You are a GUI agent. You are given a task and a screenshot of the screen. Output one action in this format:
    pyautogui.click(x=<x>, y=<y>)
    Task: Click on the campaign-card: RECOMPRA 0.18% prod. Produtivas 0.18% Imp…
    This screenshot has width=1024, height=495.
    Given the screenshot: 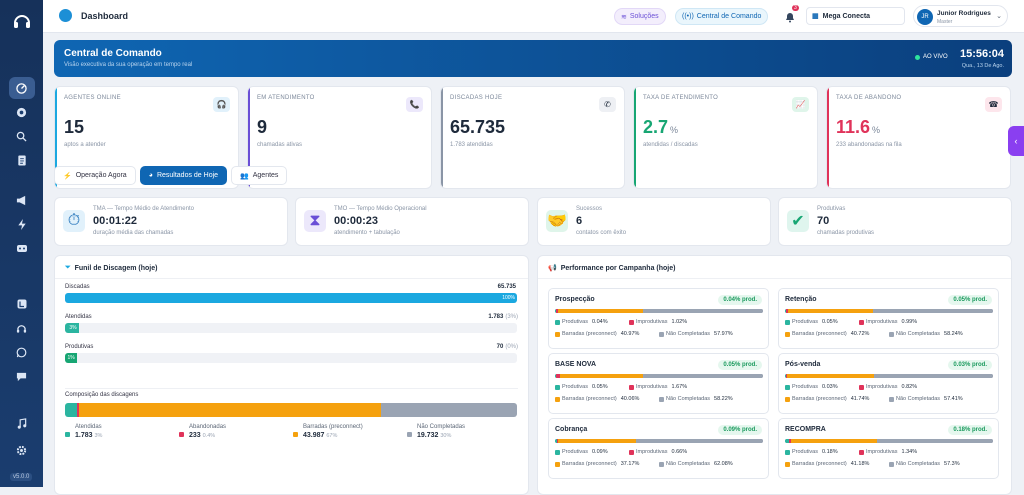 What is the action you would take?
    pyautogui.click(x=888, y=448)
    